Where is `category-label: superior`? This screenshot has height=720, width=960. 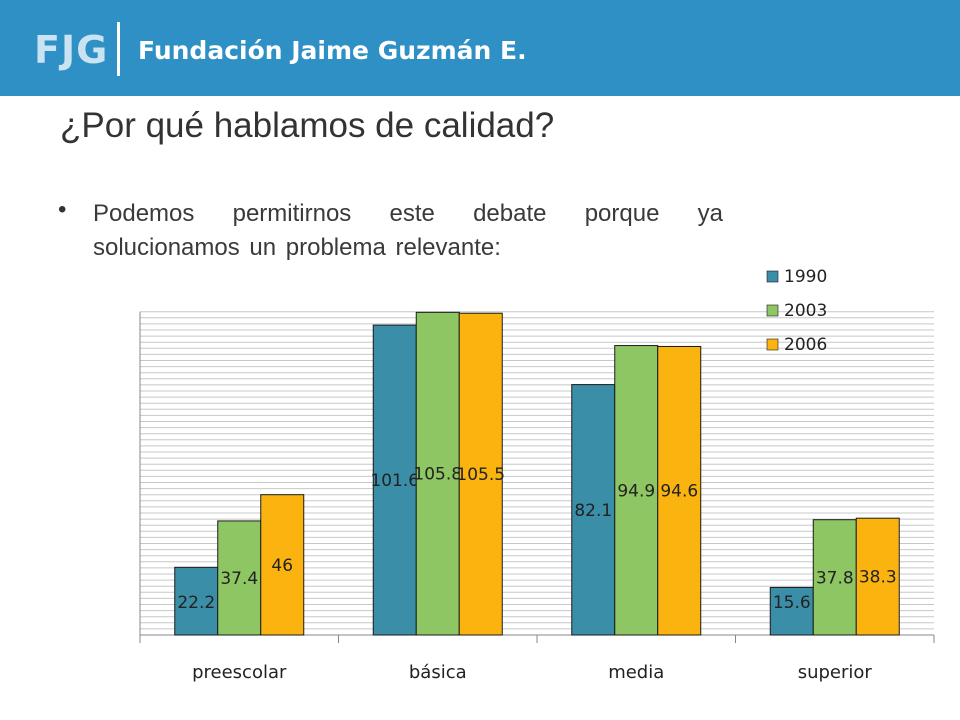 category-label: superior is located at coordinates (835, 672).